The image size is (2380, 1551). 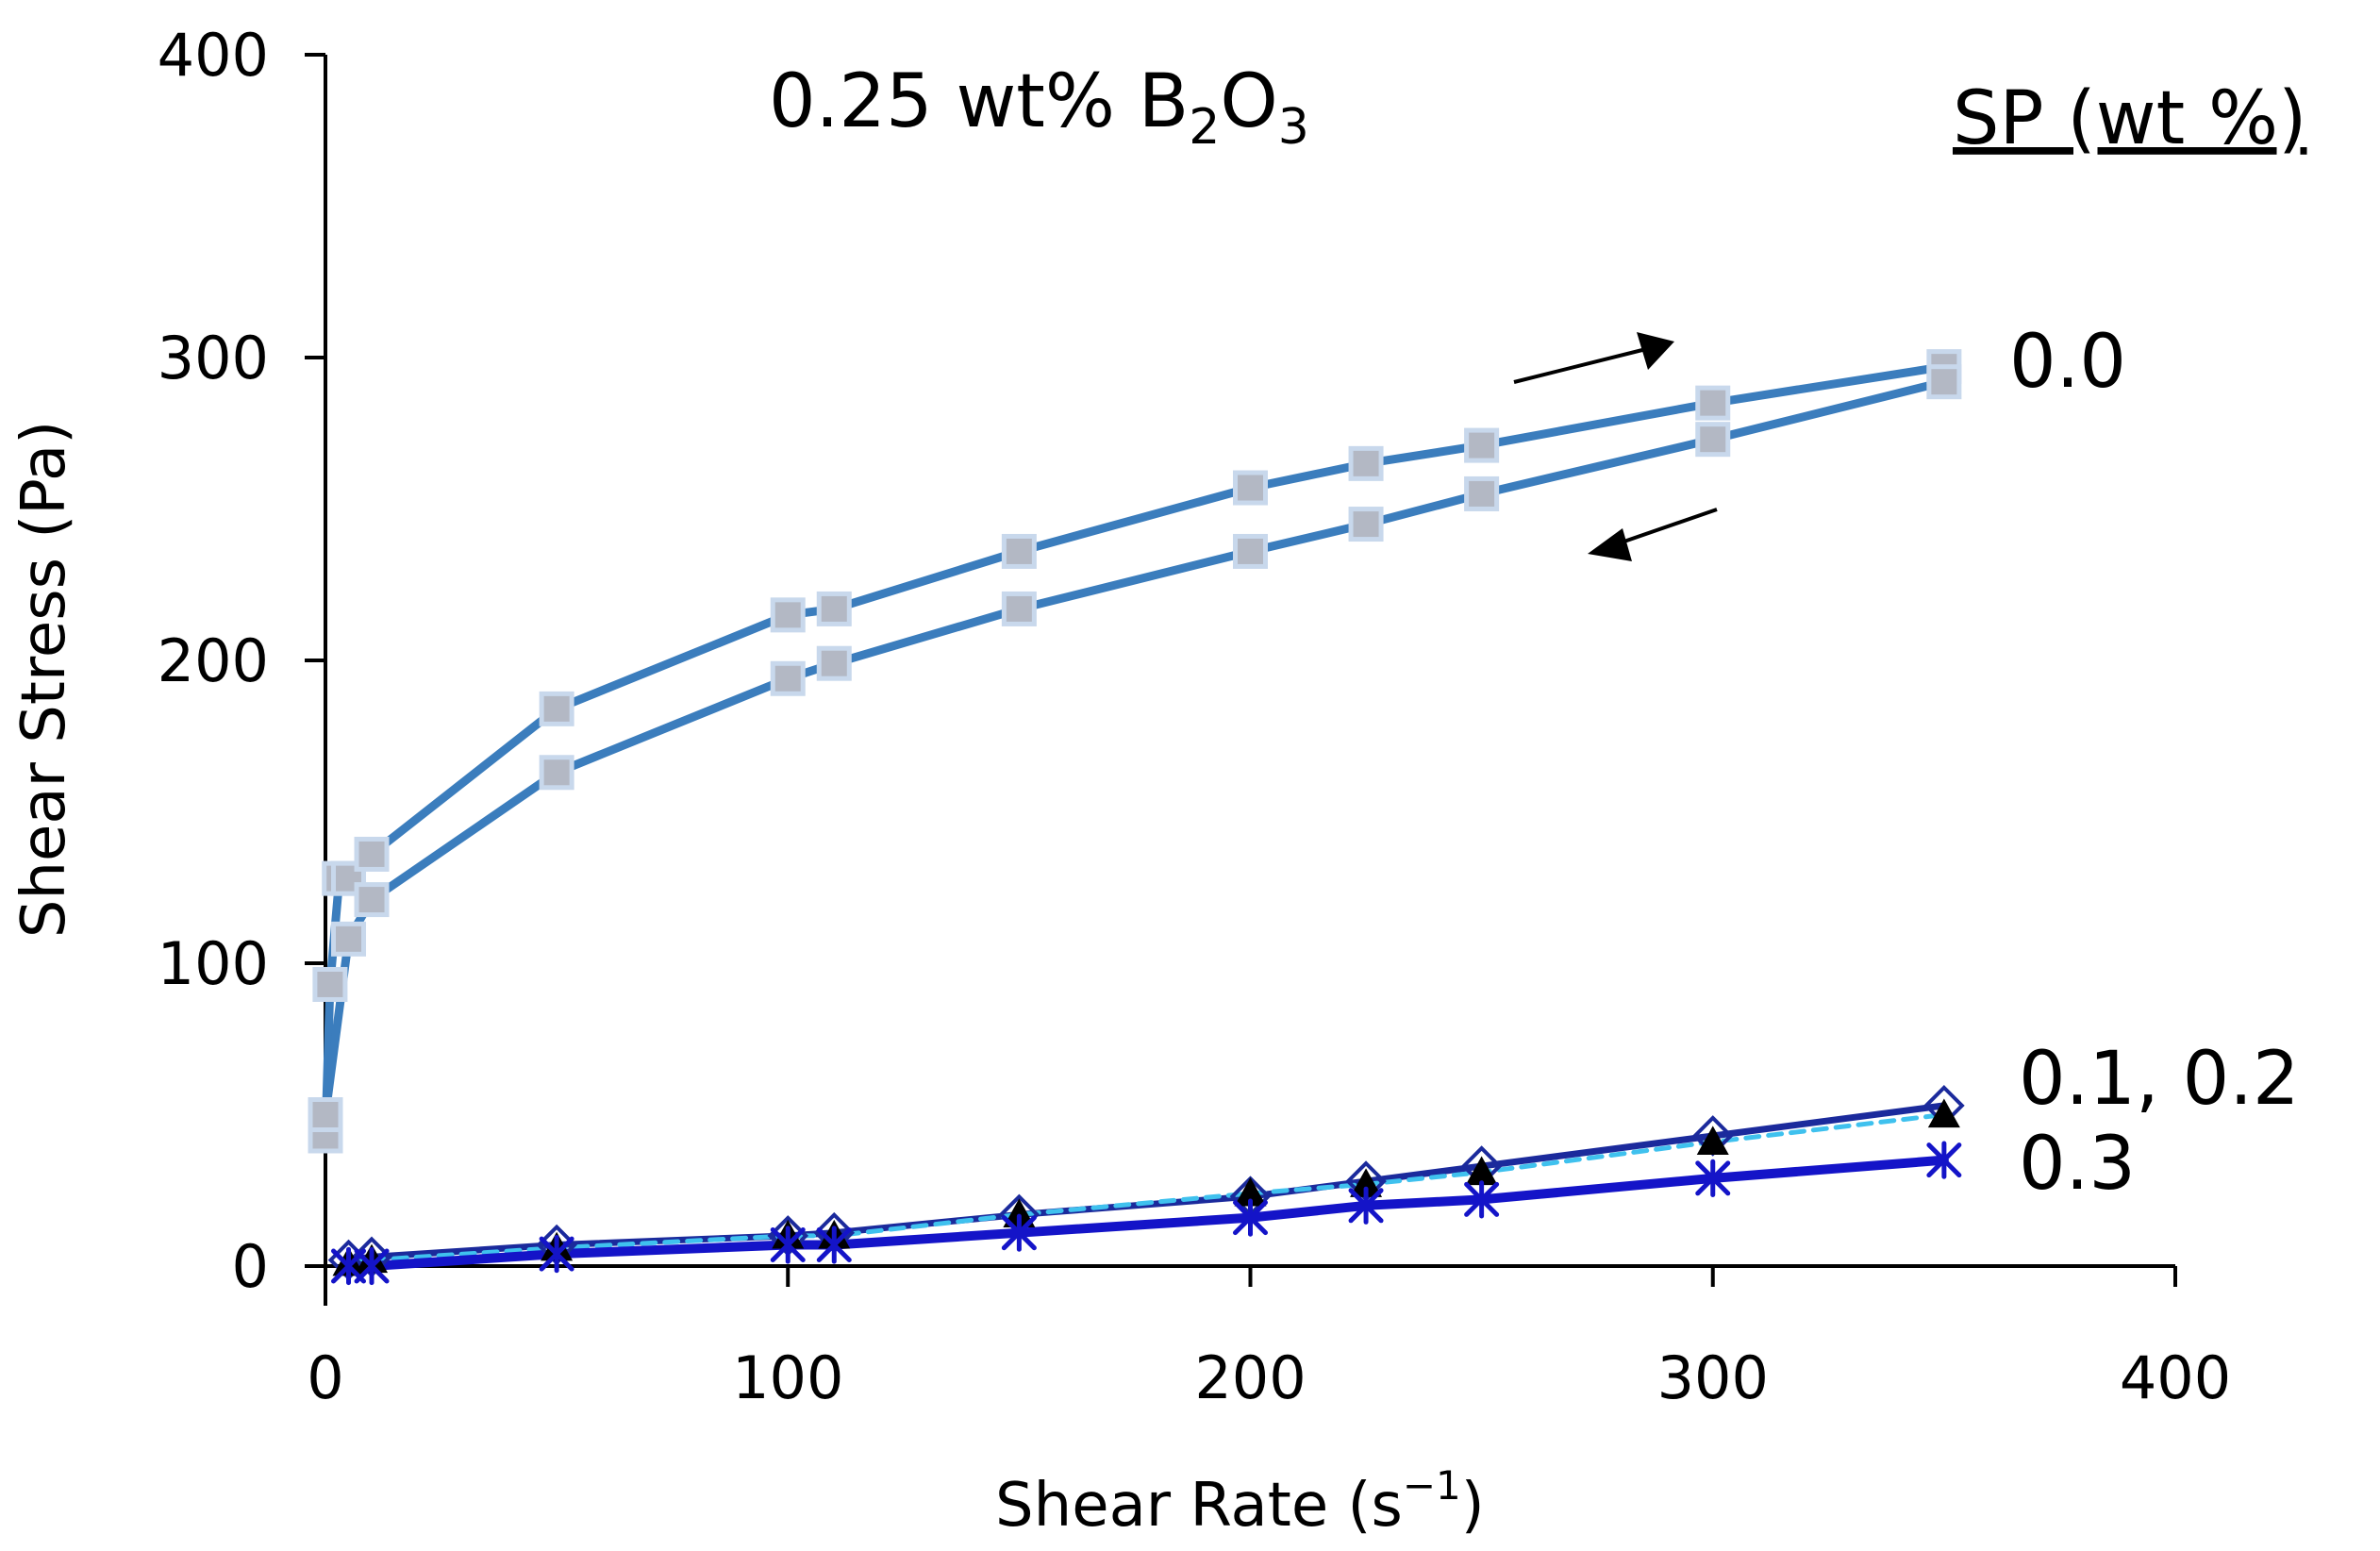 What do you see at coordinates (250, 1266) in the screenshot?
I see `y-tick-label: 0` at bounding box center [250, 1266].